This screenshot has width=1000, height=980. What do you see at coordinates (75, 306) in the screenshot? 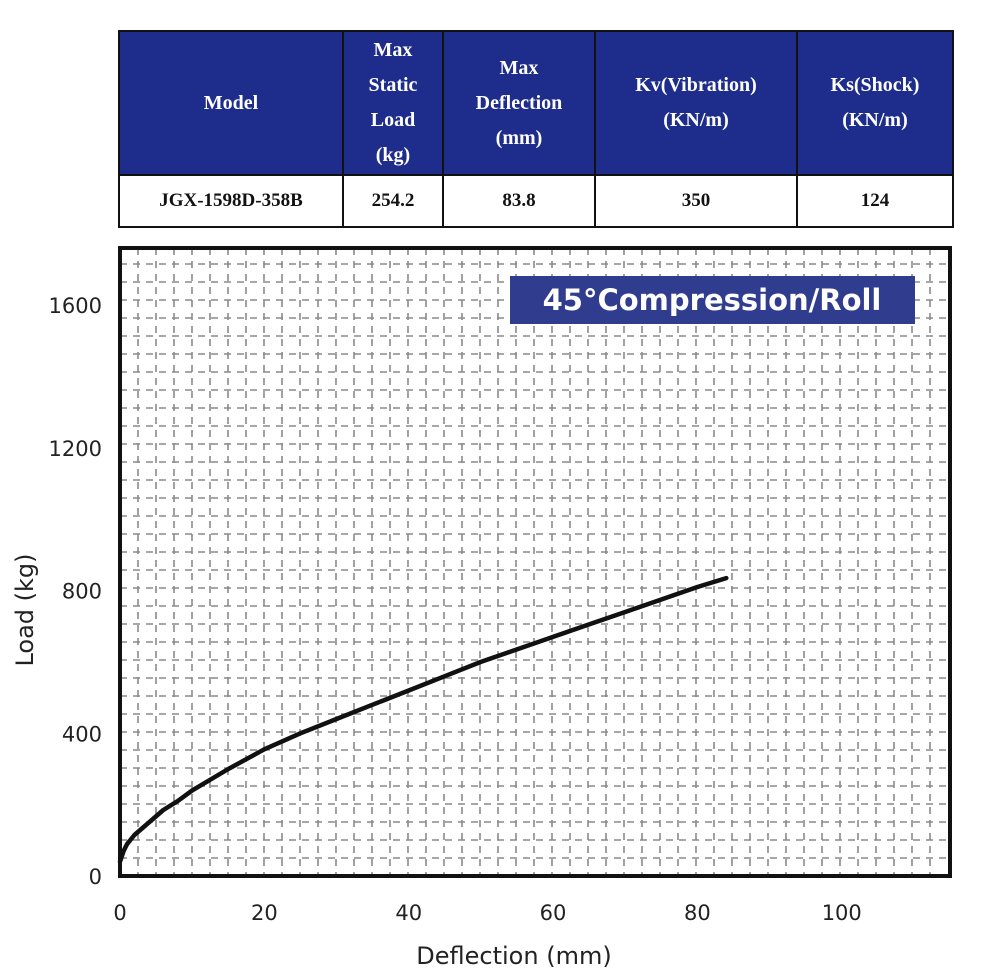
I see `y-tick-label: 1600` at bounding box center [75, 306].